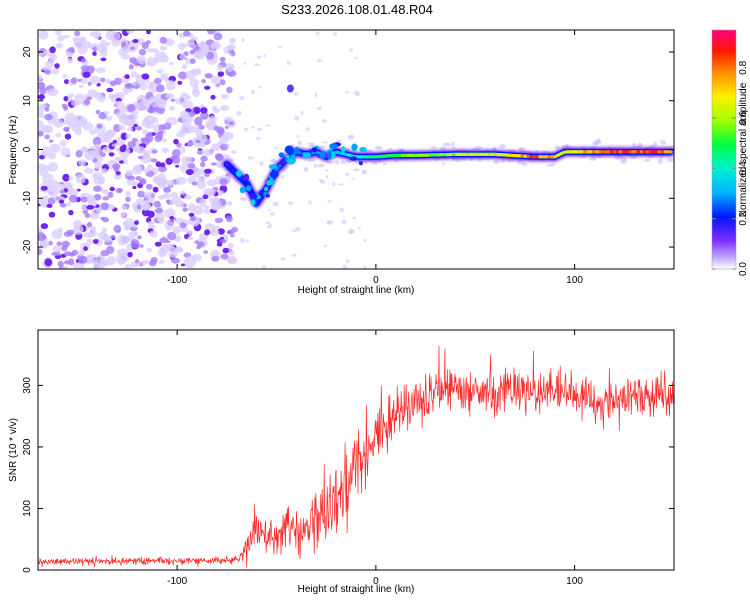  I want to click on spectrogram-ylabel: Frequency (Hz), so click(13, 150).